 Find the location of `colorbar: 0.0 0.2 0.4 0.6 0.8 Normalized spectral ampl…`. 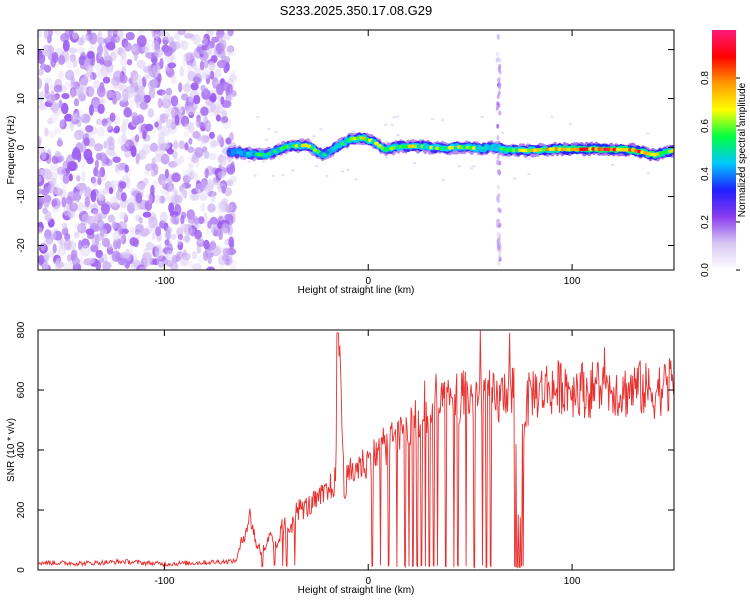

colorbar: 0.0 0.2 0.4 0.6 0.8 Normalized spectral ampl… is located at coordinates (724, 153).